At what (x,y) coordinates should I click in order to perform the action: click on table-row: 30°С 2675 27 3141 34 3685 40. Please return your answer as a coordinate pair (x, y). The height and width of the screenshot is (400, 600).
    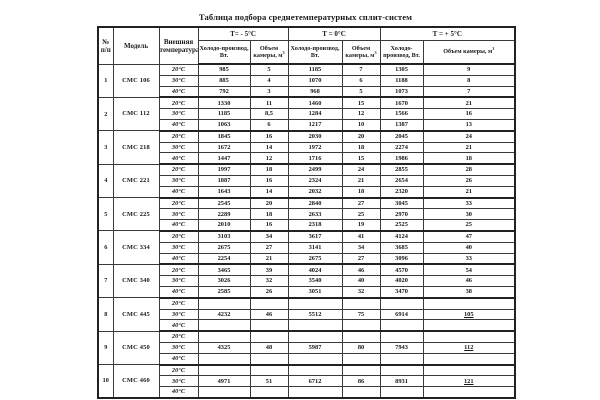
    Looking at the image, I should click on (307, 247).